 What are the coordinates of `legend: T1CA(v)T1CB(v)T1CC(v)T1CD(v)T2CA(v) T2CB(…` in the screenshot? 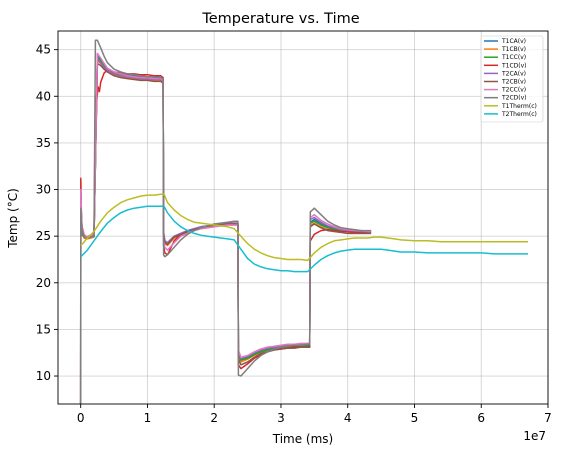 It's located at (512, 79).